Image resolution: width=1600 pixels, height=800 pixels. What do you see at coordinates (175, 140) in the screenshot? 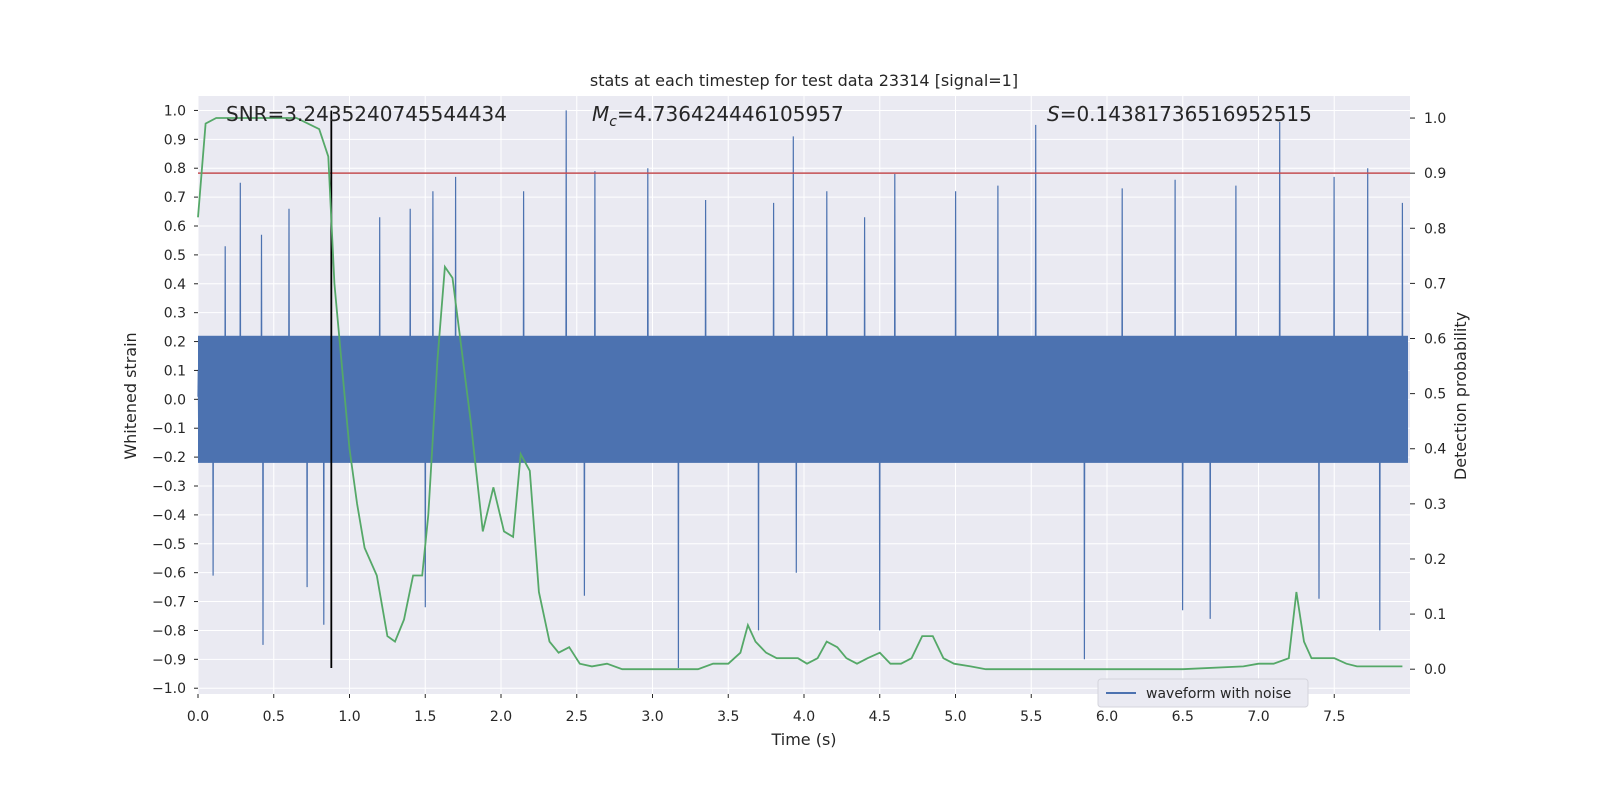
I see `y-tick-label: 0.9` at bounding box center [175, 140].